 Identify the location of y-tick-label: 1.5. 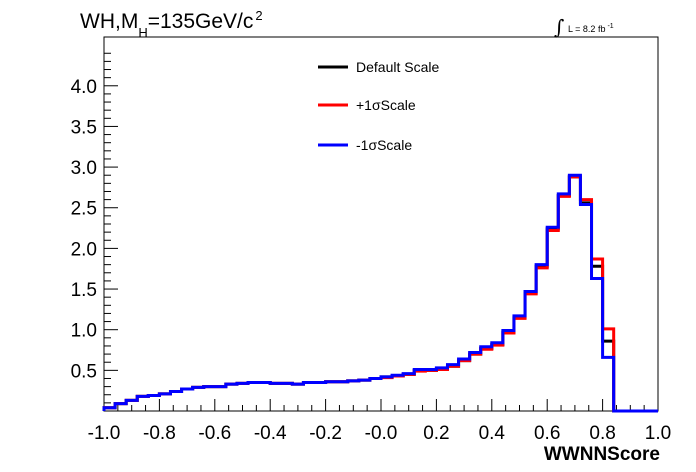
(84, 290).